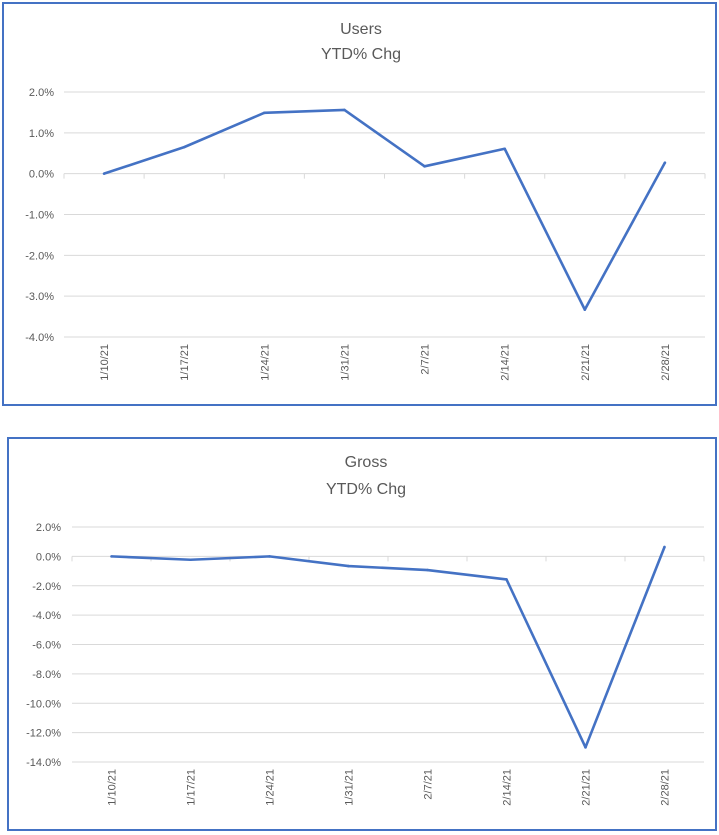  What do you see at coordinates (366, 462) in the screenshot?
I see `chart-title-line1: Gross` at bounding box center [366, 462].